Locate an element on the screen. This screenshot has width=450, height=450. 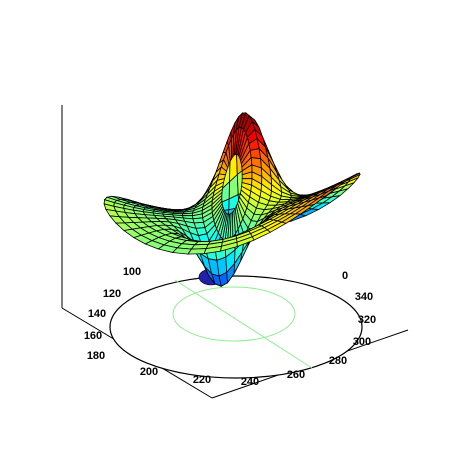
theta-tick-label: 320 is located at coordinates (367, 320).